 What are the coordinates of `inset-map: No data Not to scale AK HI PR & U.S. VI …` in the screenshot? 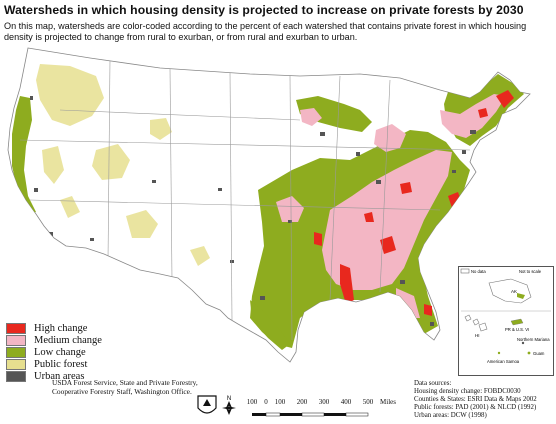 It's located at (505, 316).